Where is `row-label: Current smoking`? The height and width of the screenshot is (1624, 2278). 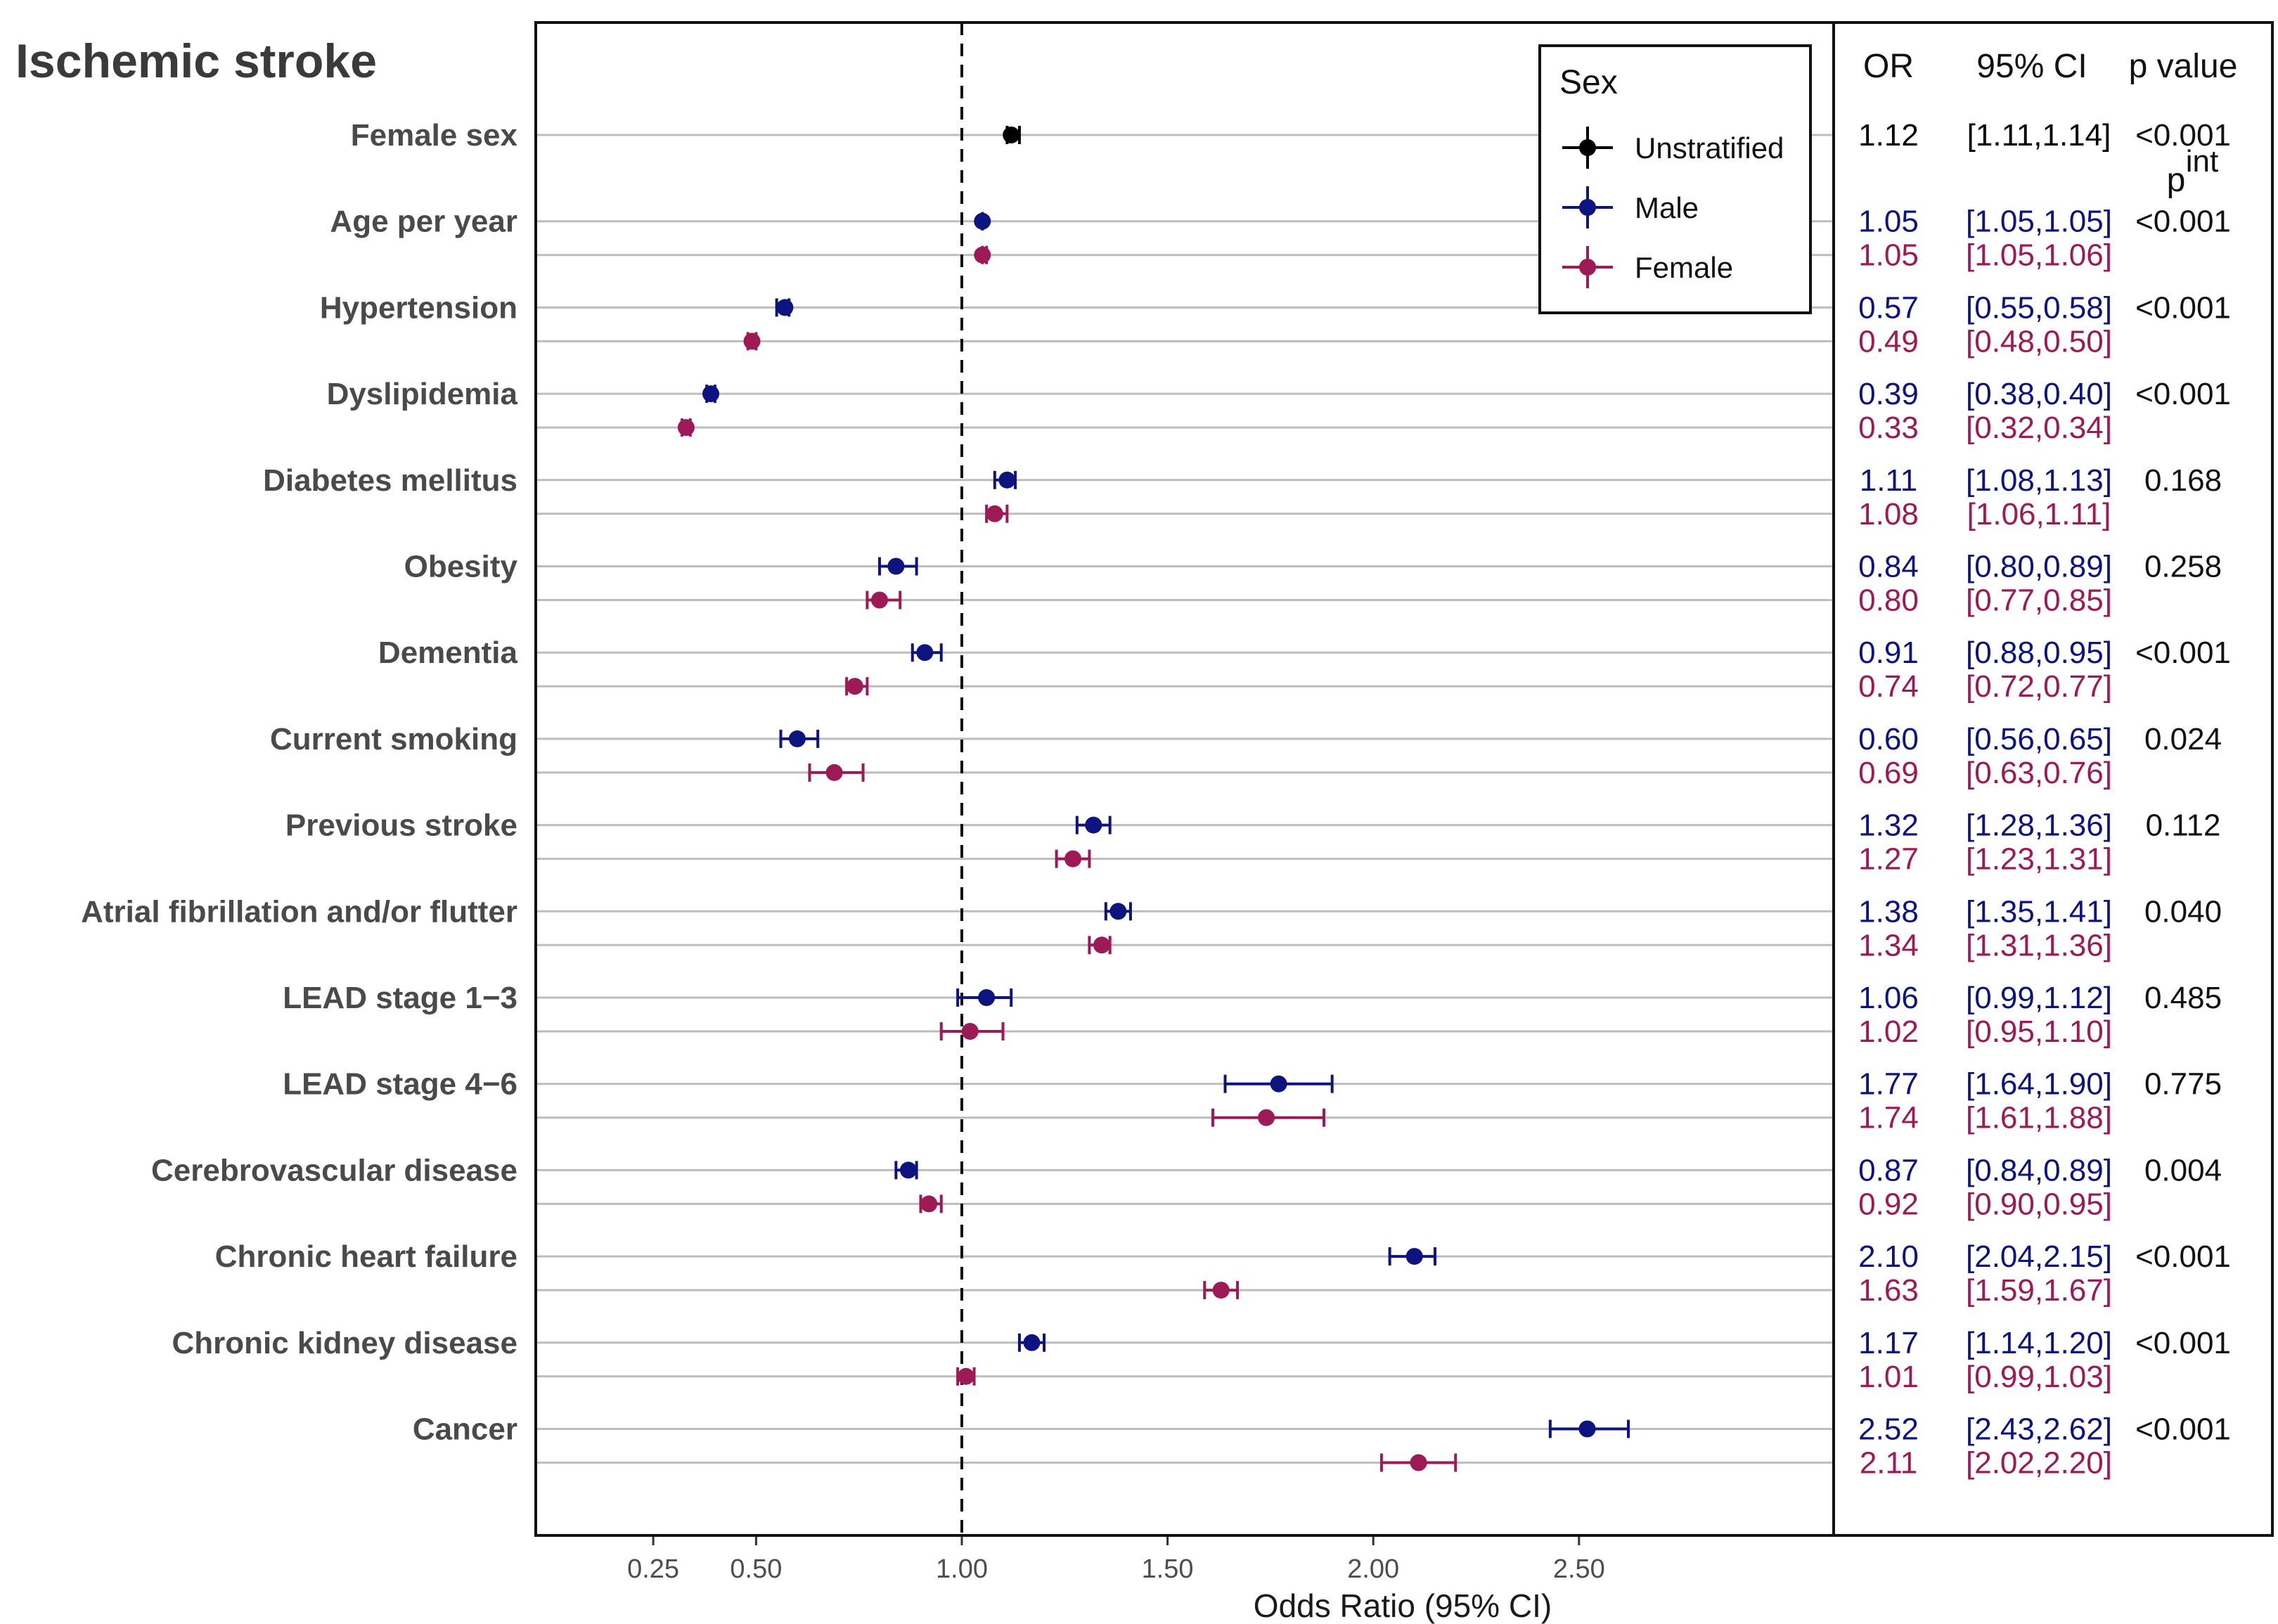
row-label: Current smoking is located at coordinates (393, 739).